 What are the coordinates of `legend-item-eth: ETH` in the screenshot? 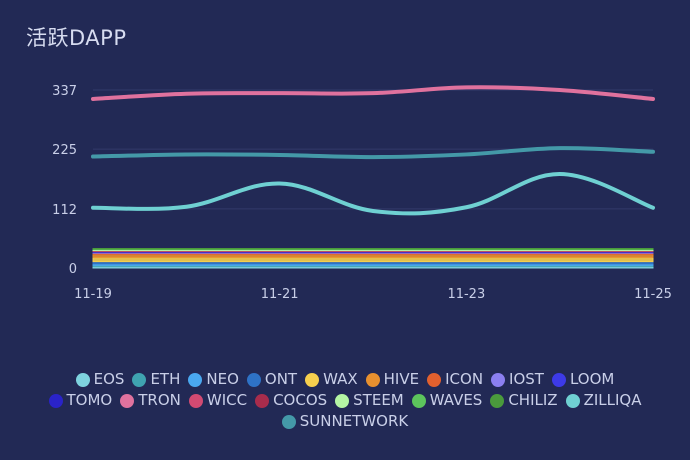 It's located at (156, 379).